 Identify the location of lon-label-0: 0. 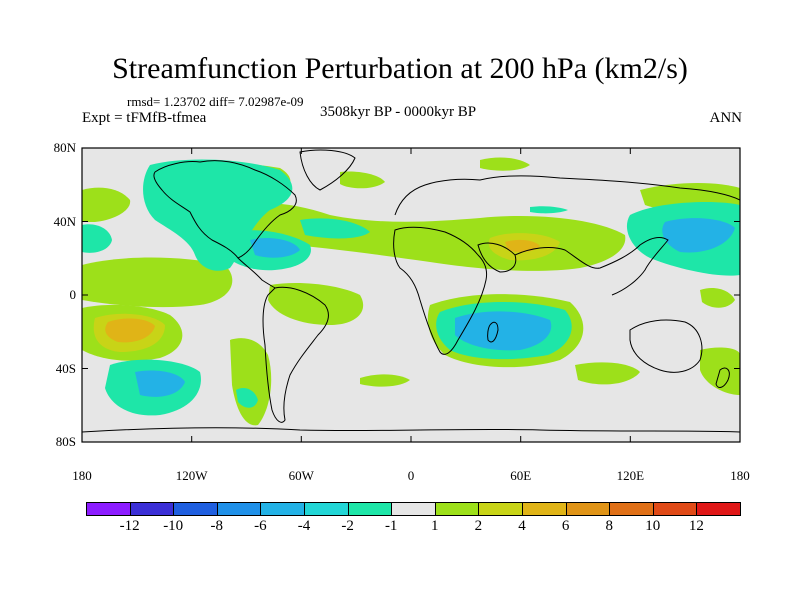
(411, 475).